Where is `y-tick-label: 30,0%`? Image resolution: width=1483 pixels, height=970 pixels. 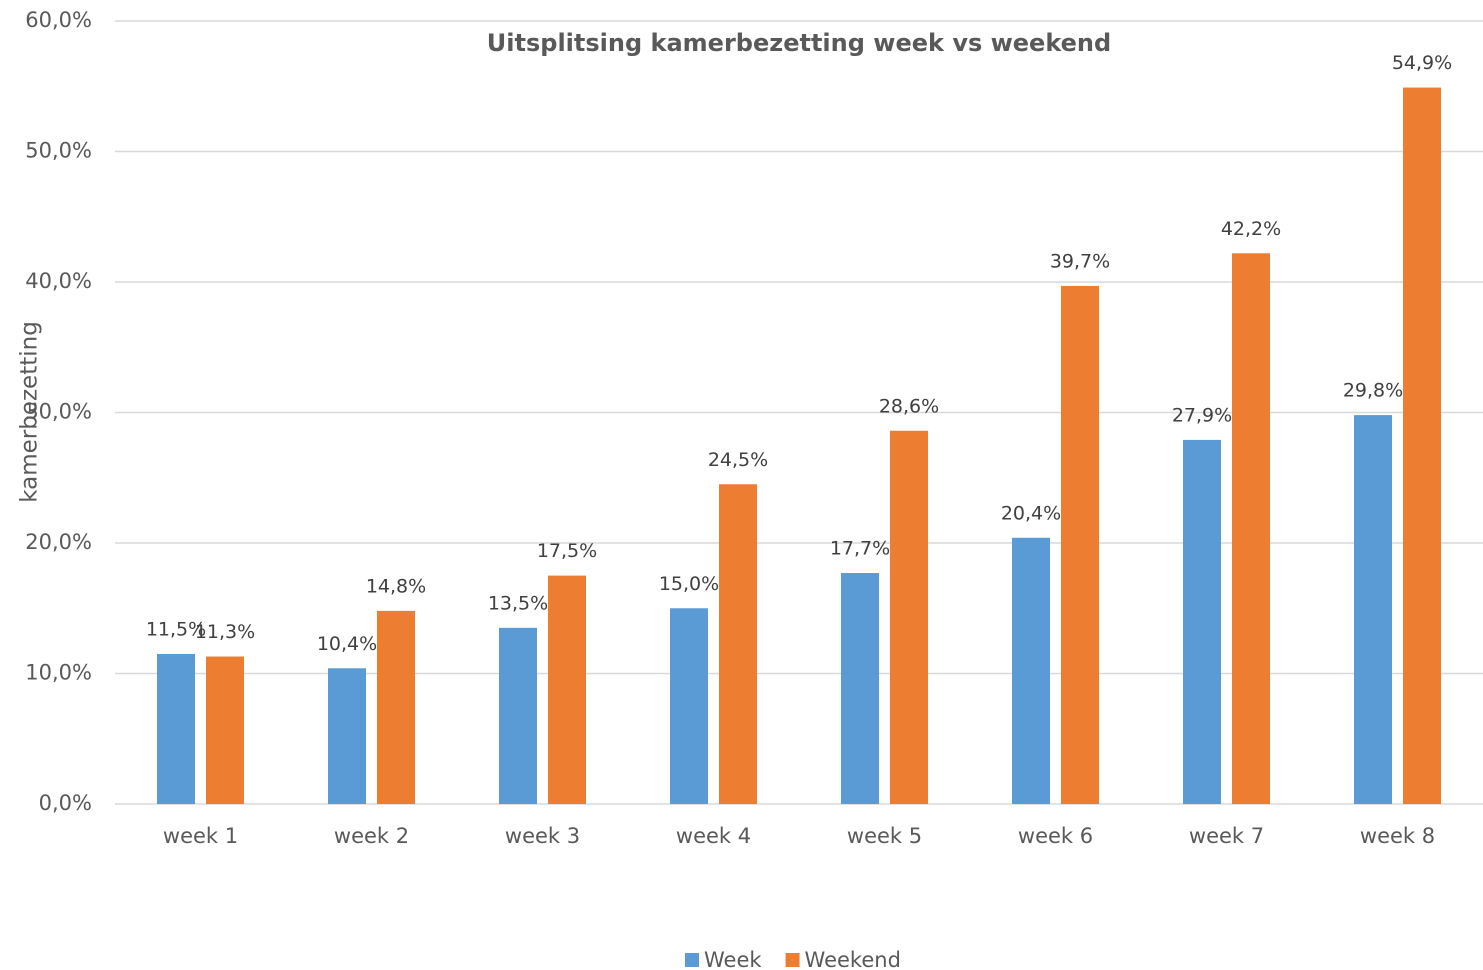 y-tick-label: 30,0% is located at coordinates (58, 412).